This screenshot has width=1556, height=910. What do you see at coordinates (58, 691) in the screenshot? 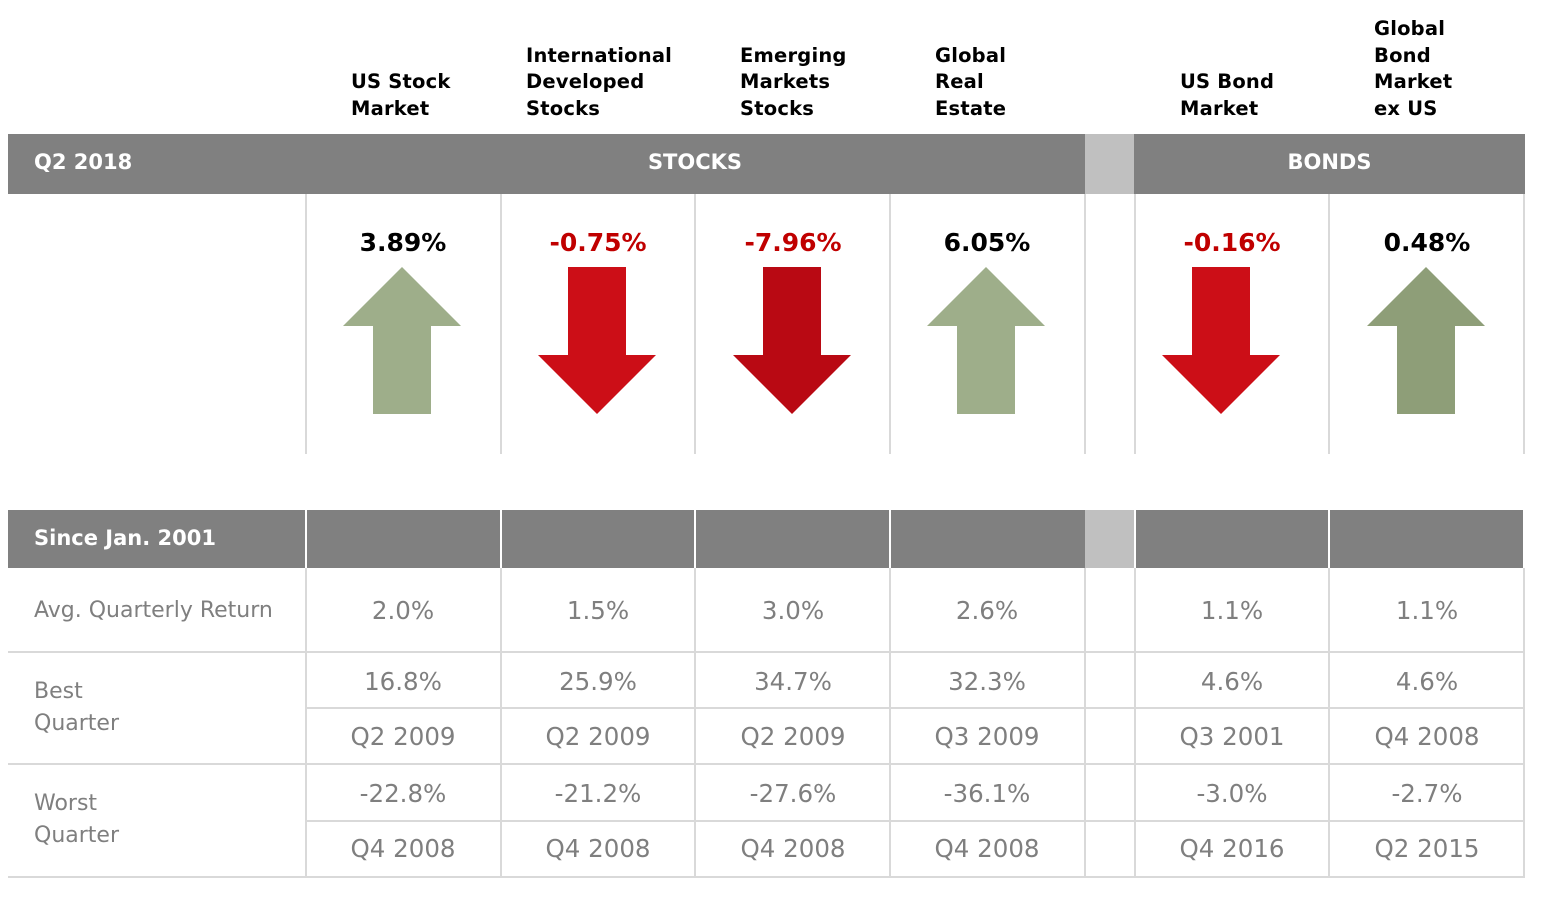
I see `row-label-line: Best` at bounding box center [58, 691].